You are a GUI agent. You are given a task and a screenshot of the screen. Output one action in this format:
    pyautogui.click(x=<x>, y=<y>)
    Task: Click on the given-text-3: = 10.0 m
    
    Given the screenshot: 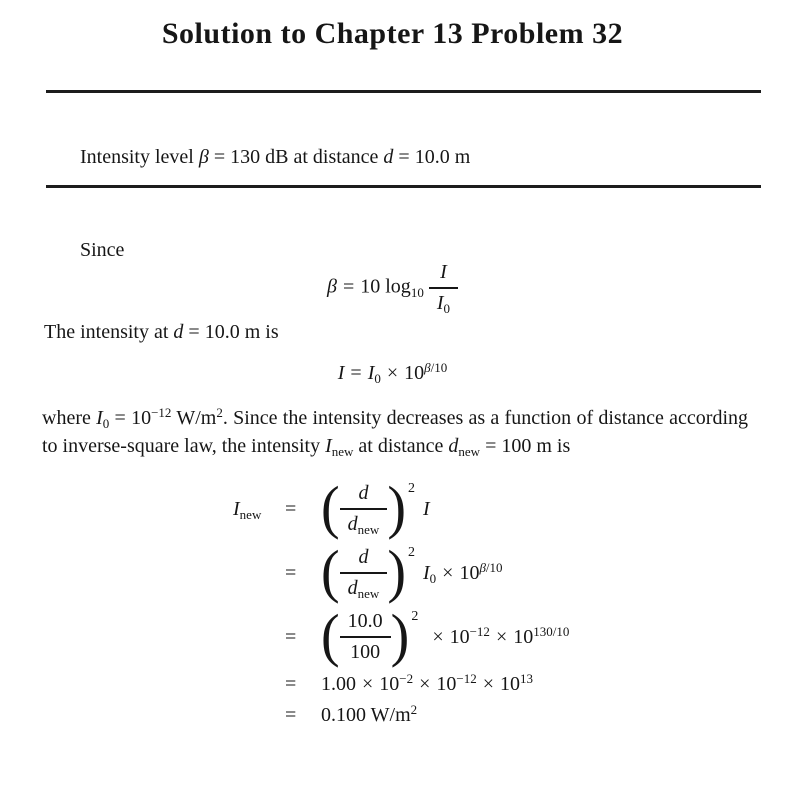 What is the action you would take?
    pyautogui.click(x=432, y=157)
    